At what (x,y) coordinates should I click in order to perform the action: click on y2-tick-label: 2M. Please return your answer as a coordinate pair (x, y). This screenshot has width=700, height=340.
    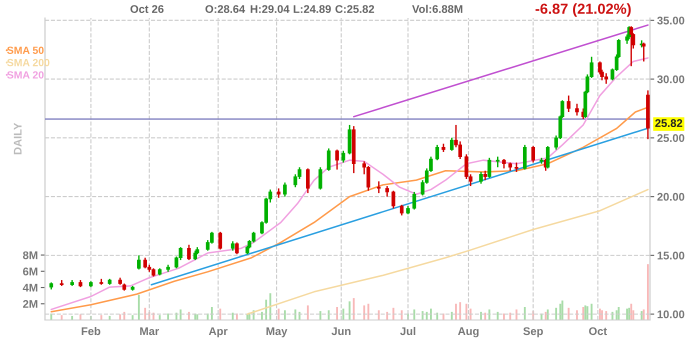
    Looking at the image, I should click on (30, 304).